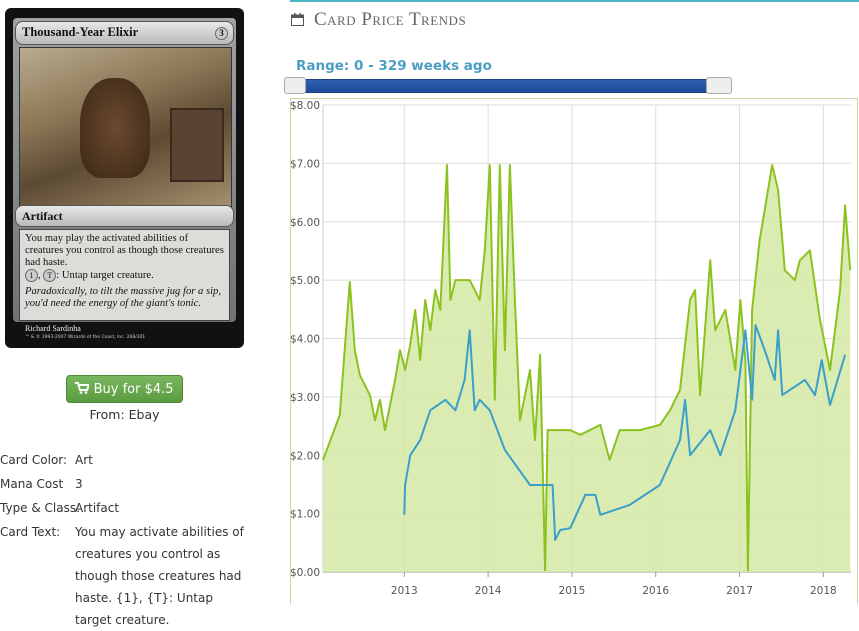  Describe the element at coordinates (655, 591) in the screenshot. I see `x-tick-label: 2016` at that location.